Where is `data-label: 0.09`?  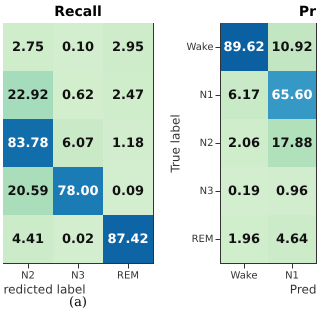 data-label: 0.09 is located at coordinates (128, 191).